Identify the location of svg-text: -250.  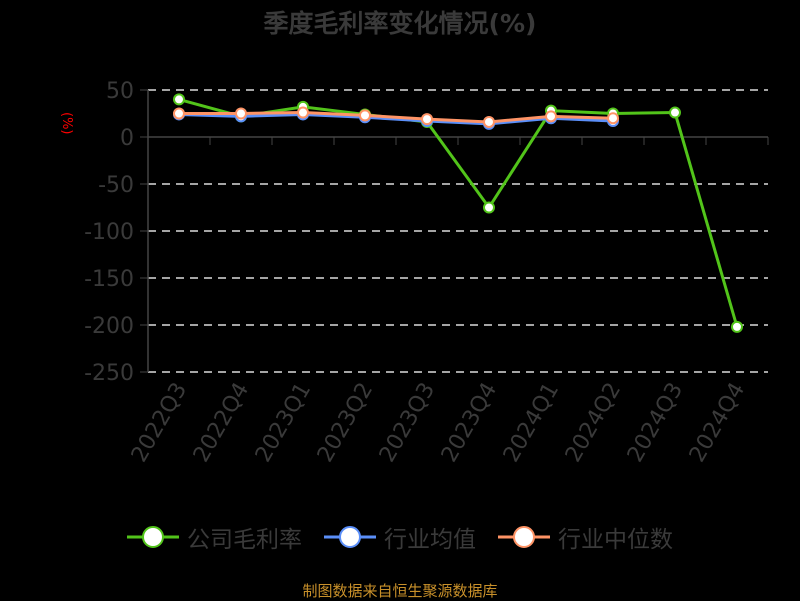
(109, 373).